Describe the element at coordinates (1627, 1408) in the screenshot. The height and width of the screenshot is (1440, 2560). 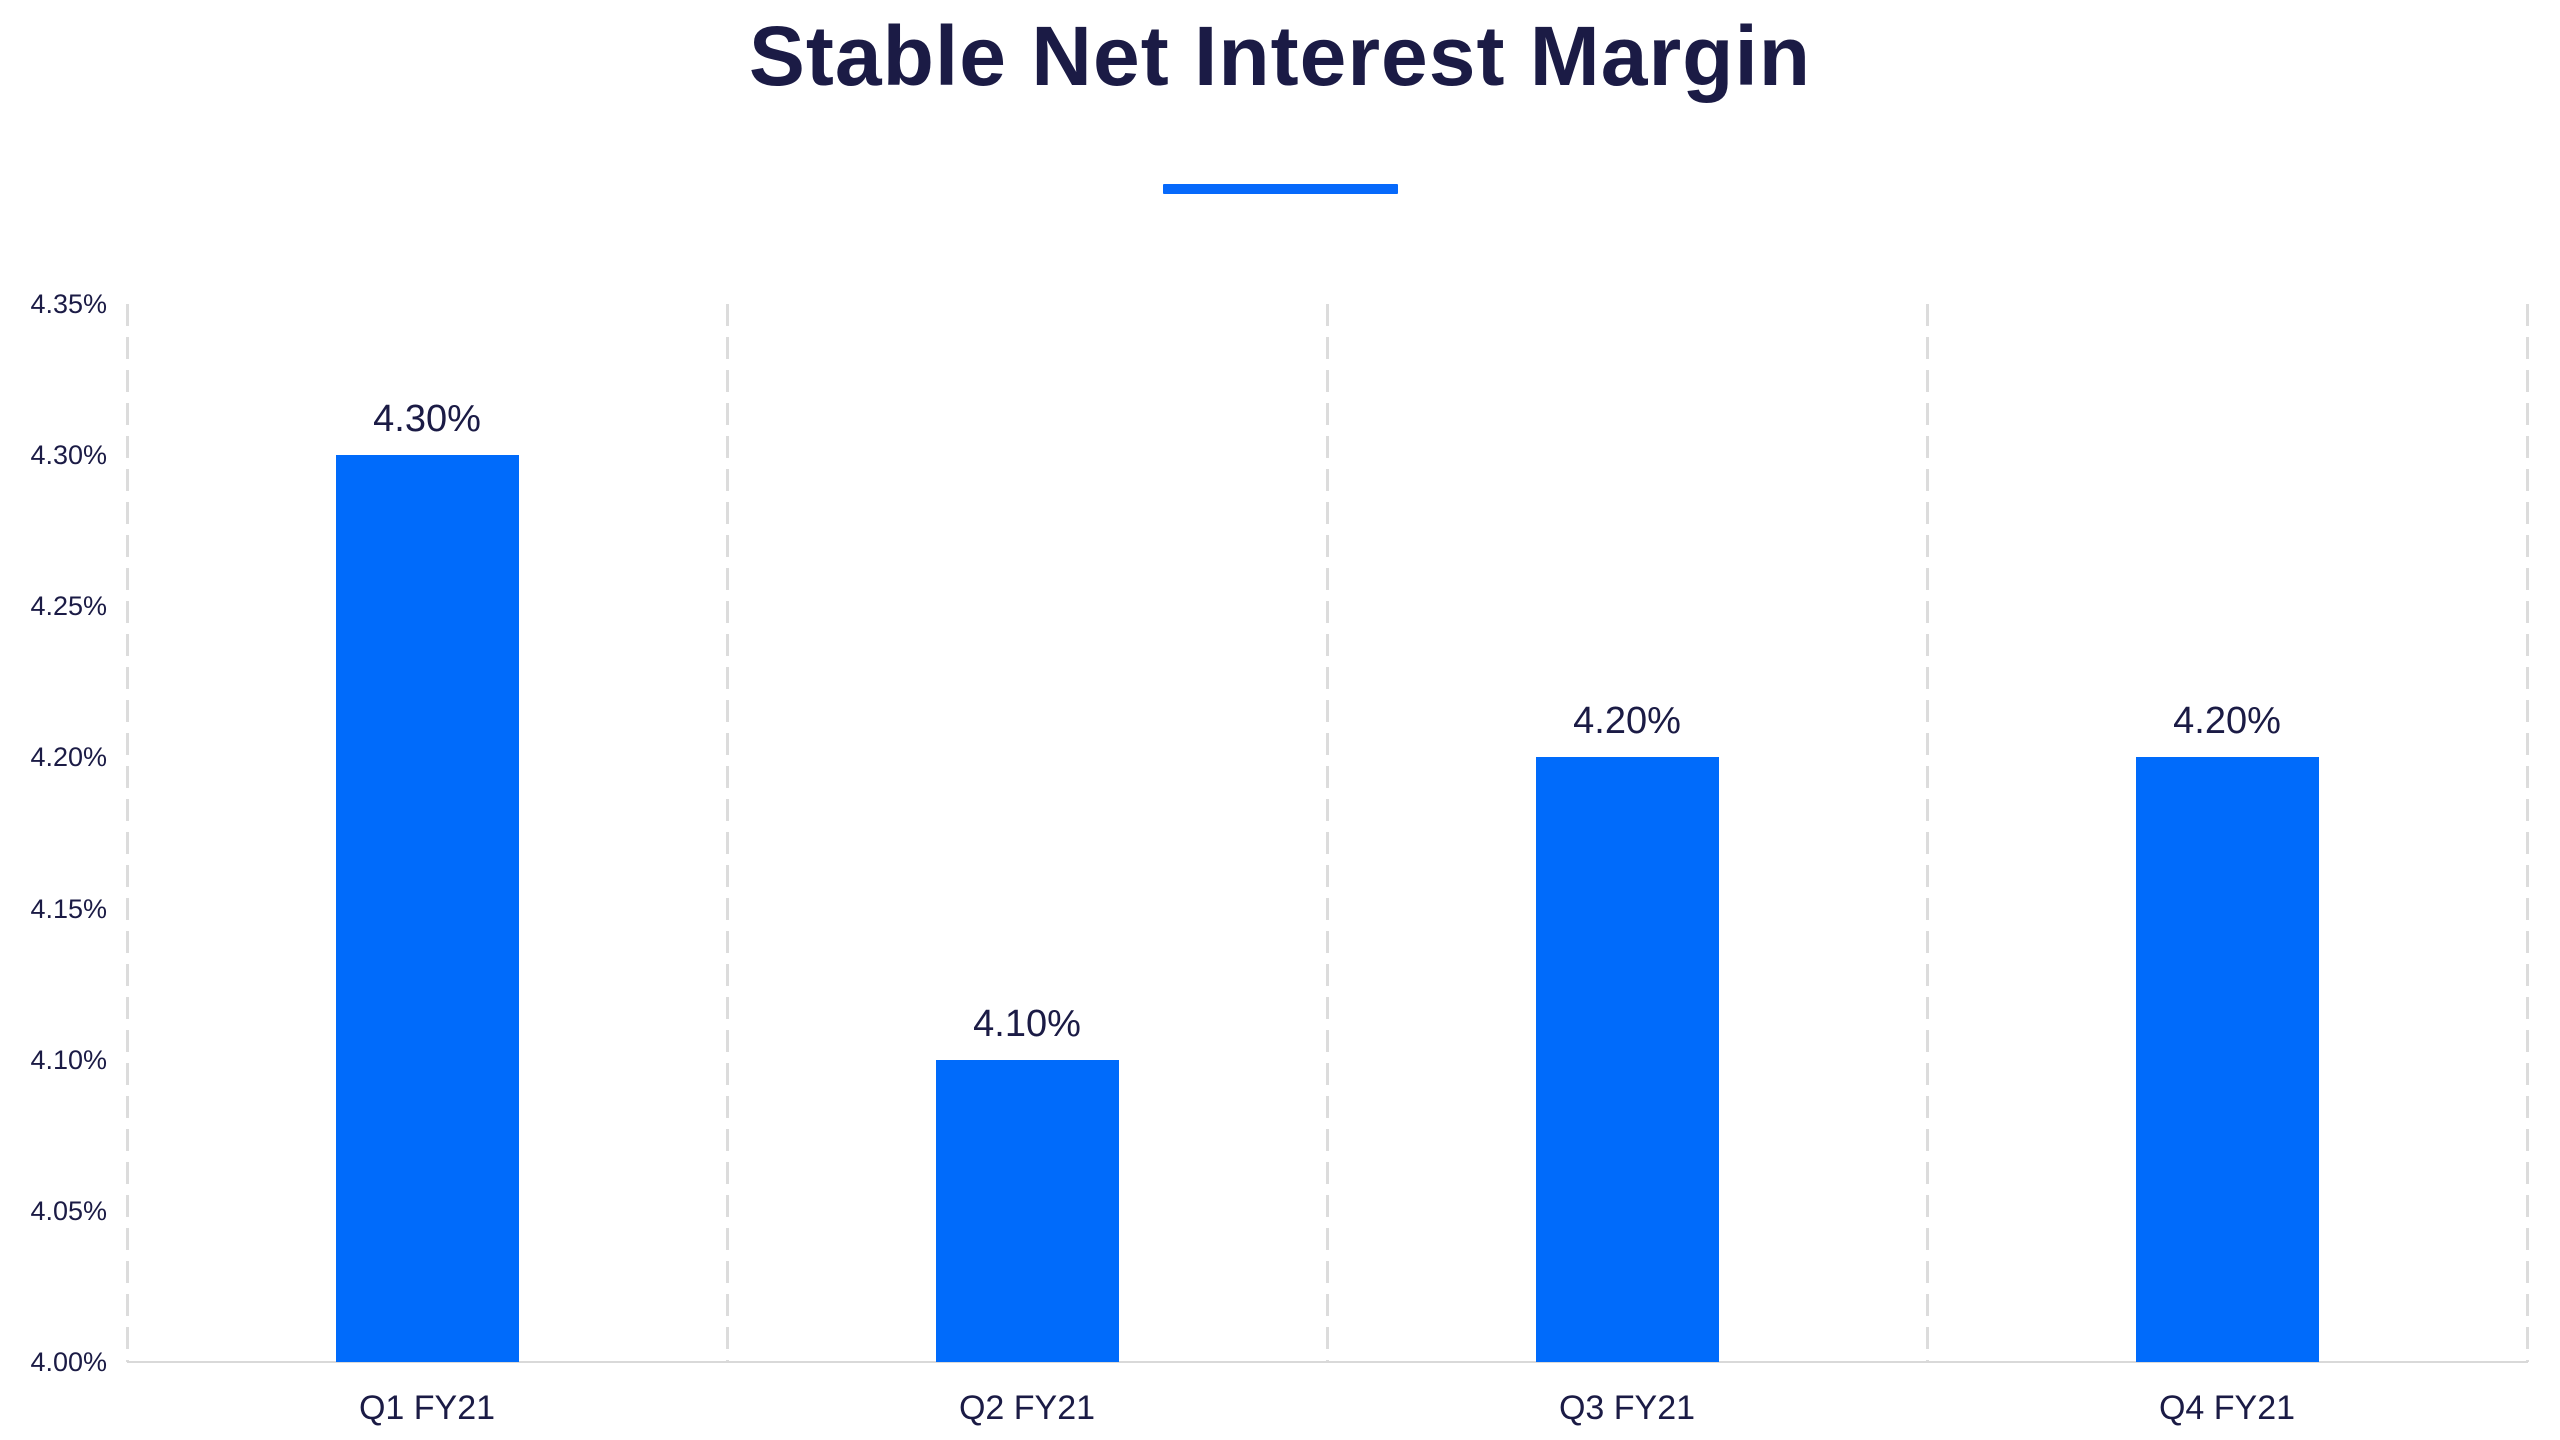
I see `category-label: Q3 FY21` at that location.